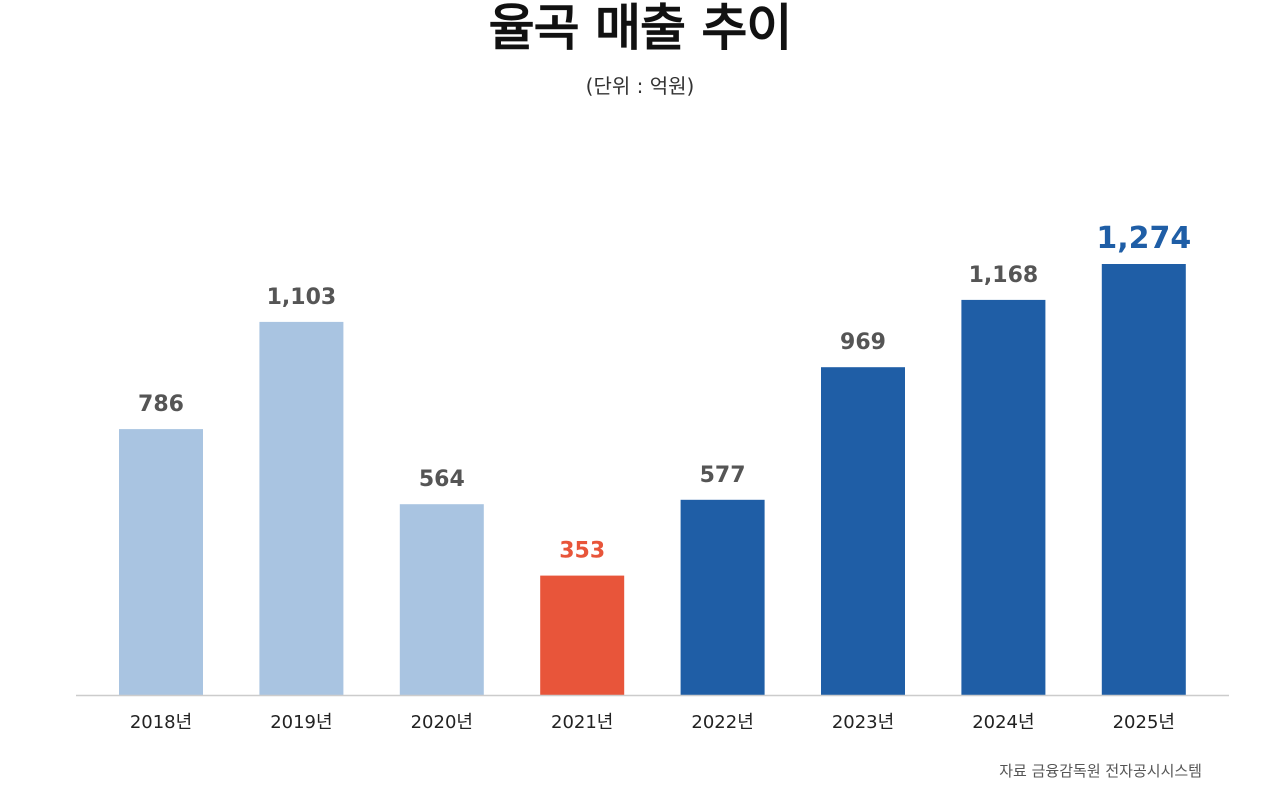  What do you see at coordinates (1144, 722) in the screenshot?
I see `x-tick-label-2025년: 2025년` at bounding box center [1144, 722].